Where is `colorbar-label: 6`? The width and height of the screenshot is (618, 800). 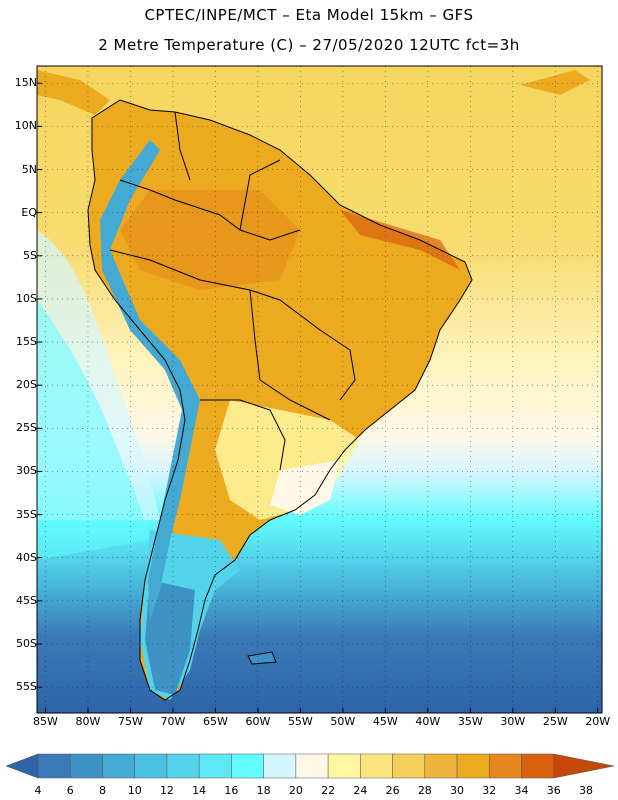
colorbar-label: 6 is located at coordinates (70, 790).